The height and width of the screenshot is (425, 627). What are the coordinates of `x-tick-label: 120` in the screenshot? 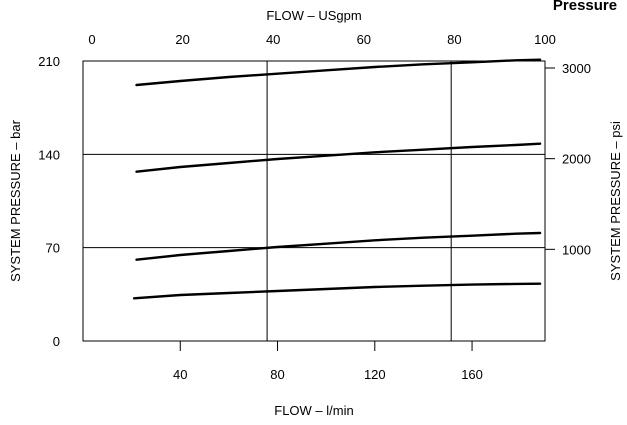 It's located at (375, 374).